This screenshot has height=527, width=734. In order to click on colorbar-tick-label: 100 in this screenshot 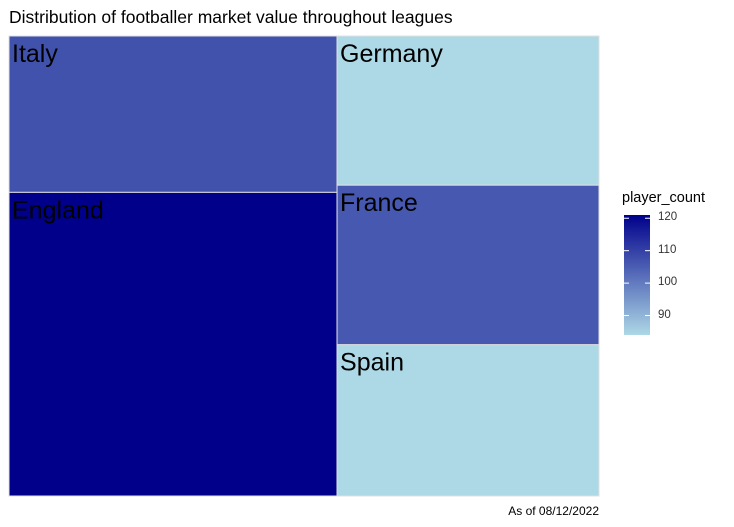, I will do `click(668, 282)`.